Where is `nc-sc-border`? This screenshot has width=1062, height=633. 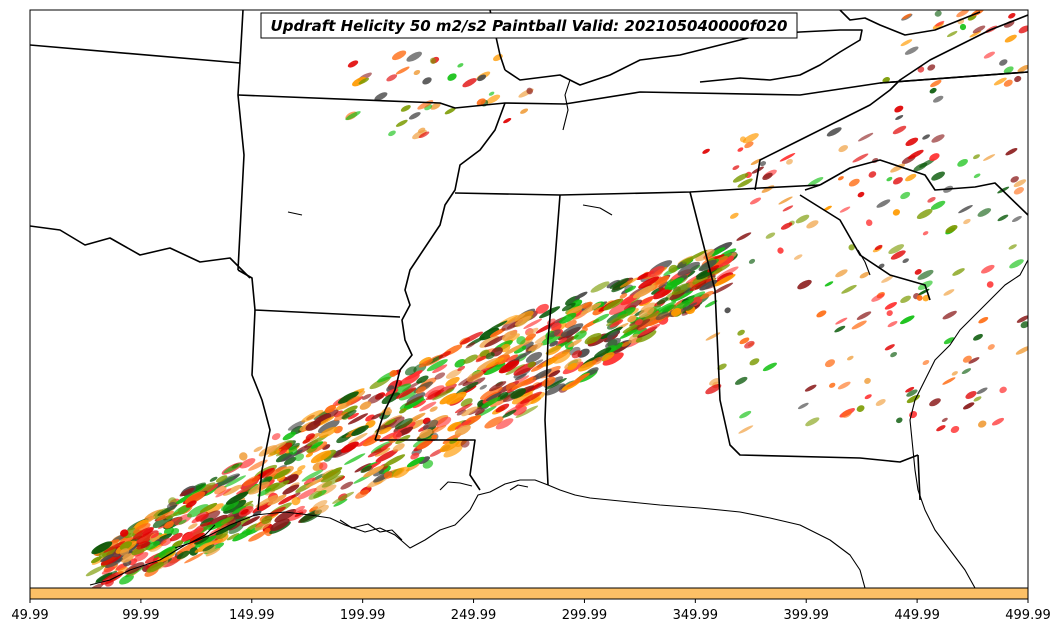
nc-sc-border is located at coordinates (865, 242).